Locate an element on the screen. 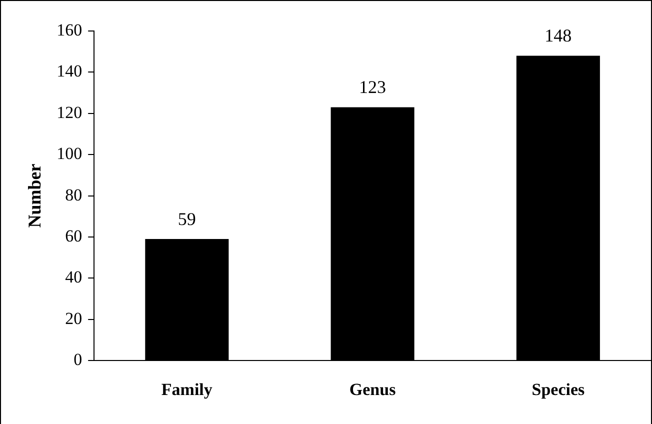  x-tick-label: Family is located at coordinates (187, 390).